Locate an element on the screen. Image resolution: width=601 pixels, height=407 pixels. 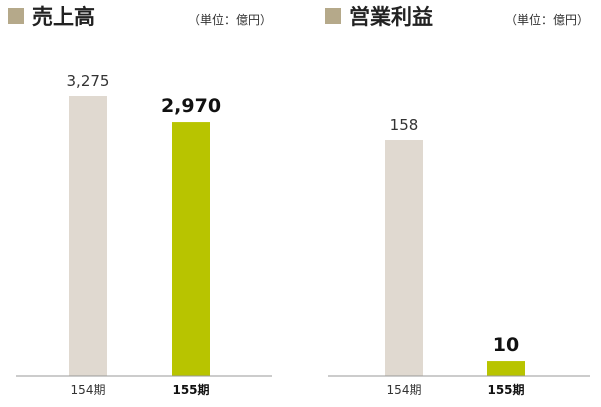
sales-category-155: 155期 is located at coordinates (190, 389).